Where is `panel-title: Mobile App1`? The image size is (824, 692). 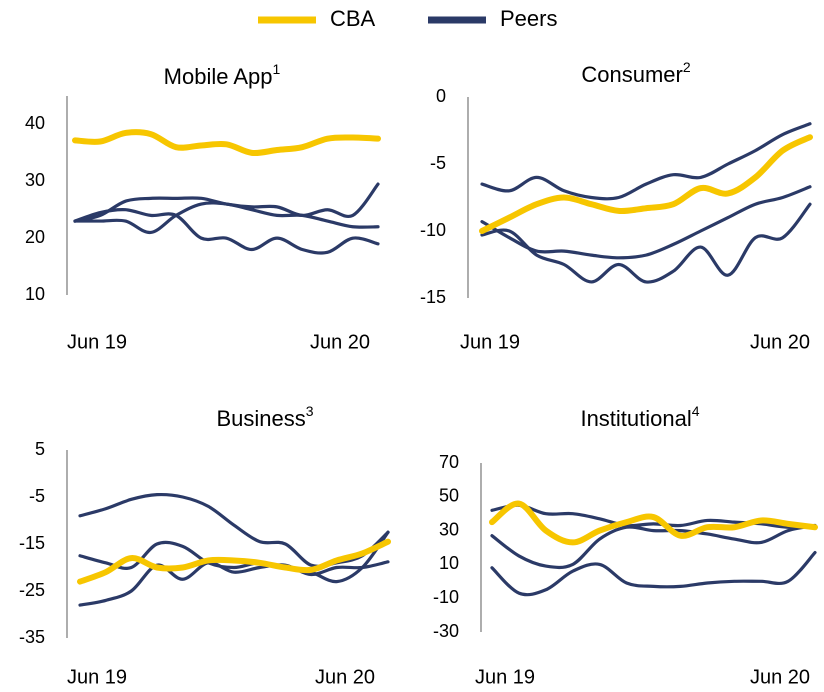
panel-title: Mobile App1 is located at coordinates (222, 75).